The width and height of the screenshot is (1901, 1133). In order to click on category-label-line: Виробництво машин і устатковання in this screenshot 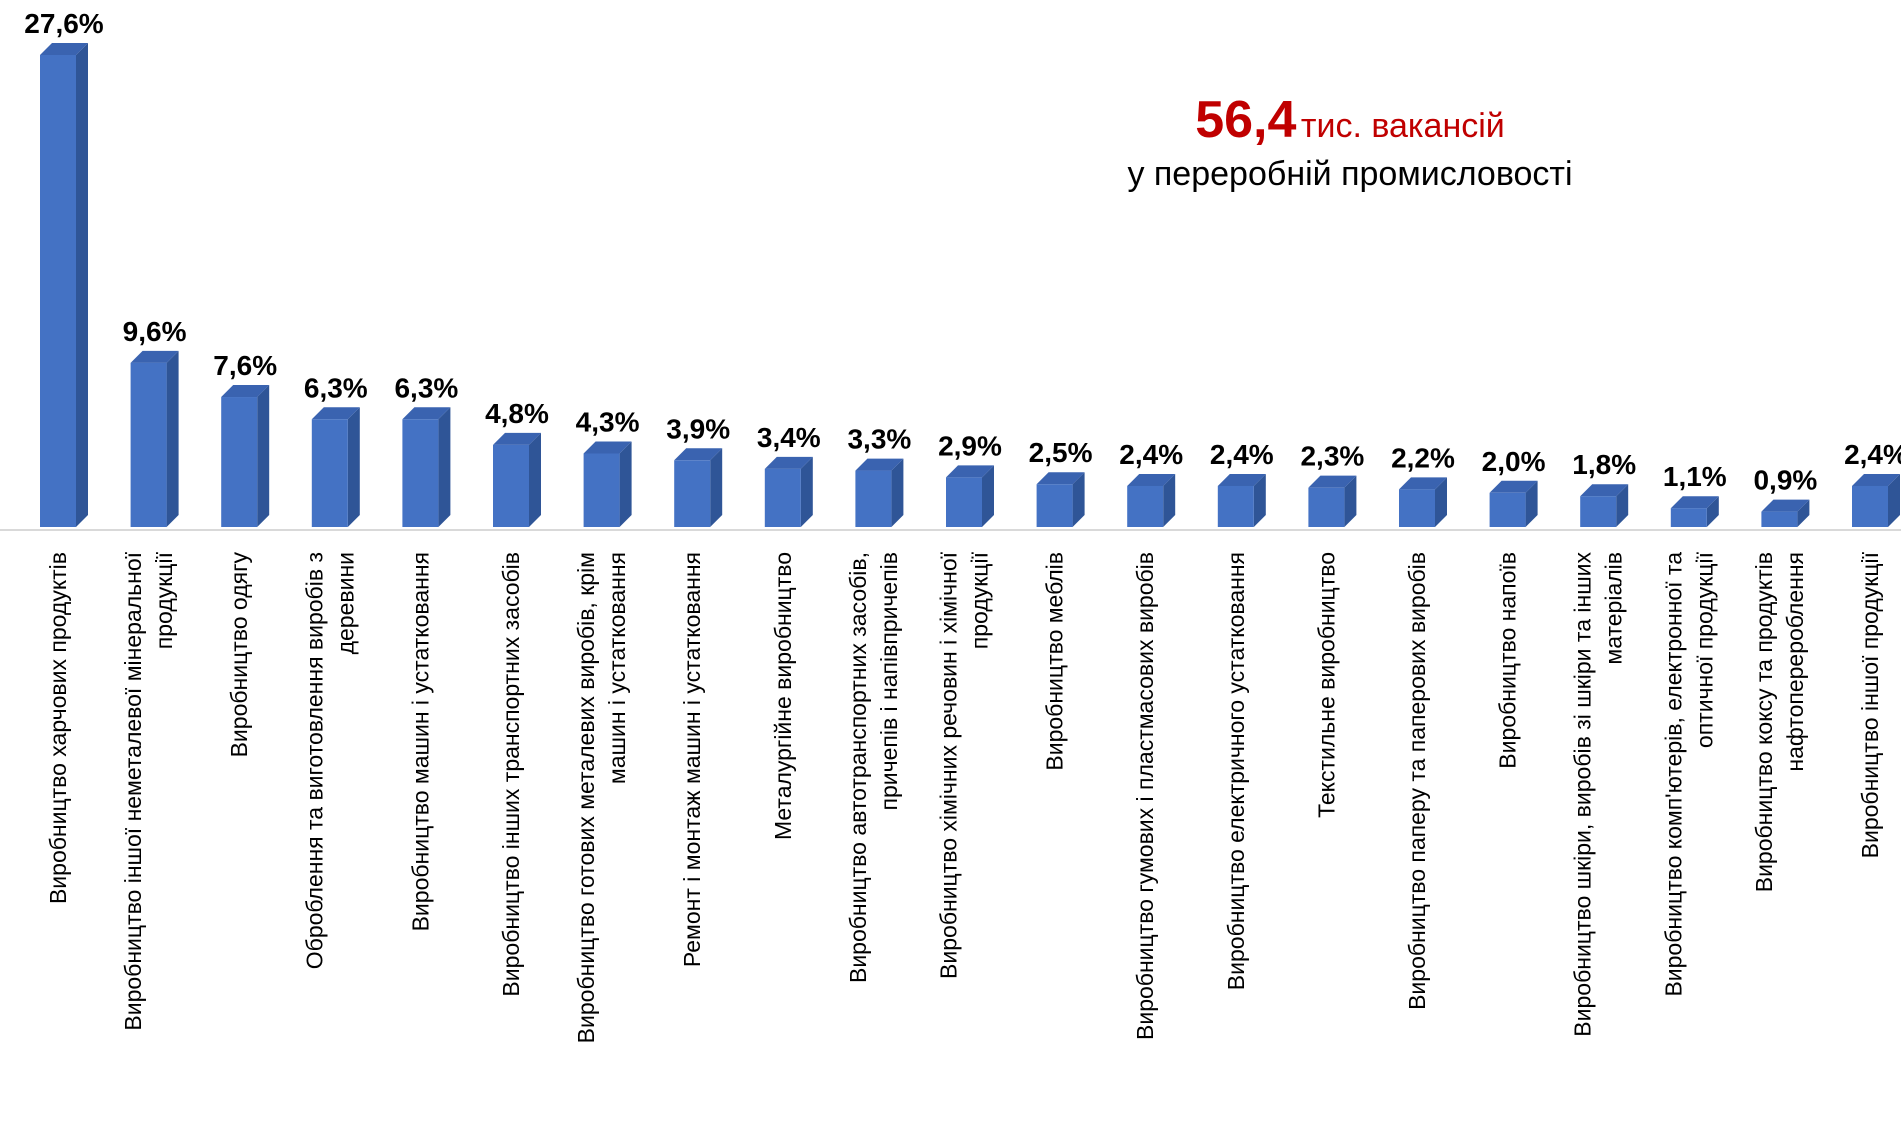, I will do `click(420, 741)`.